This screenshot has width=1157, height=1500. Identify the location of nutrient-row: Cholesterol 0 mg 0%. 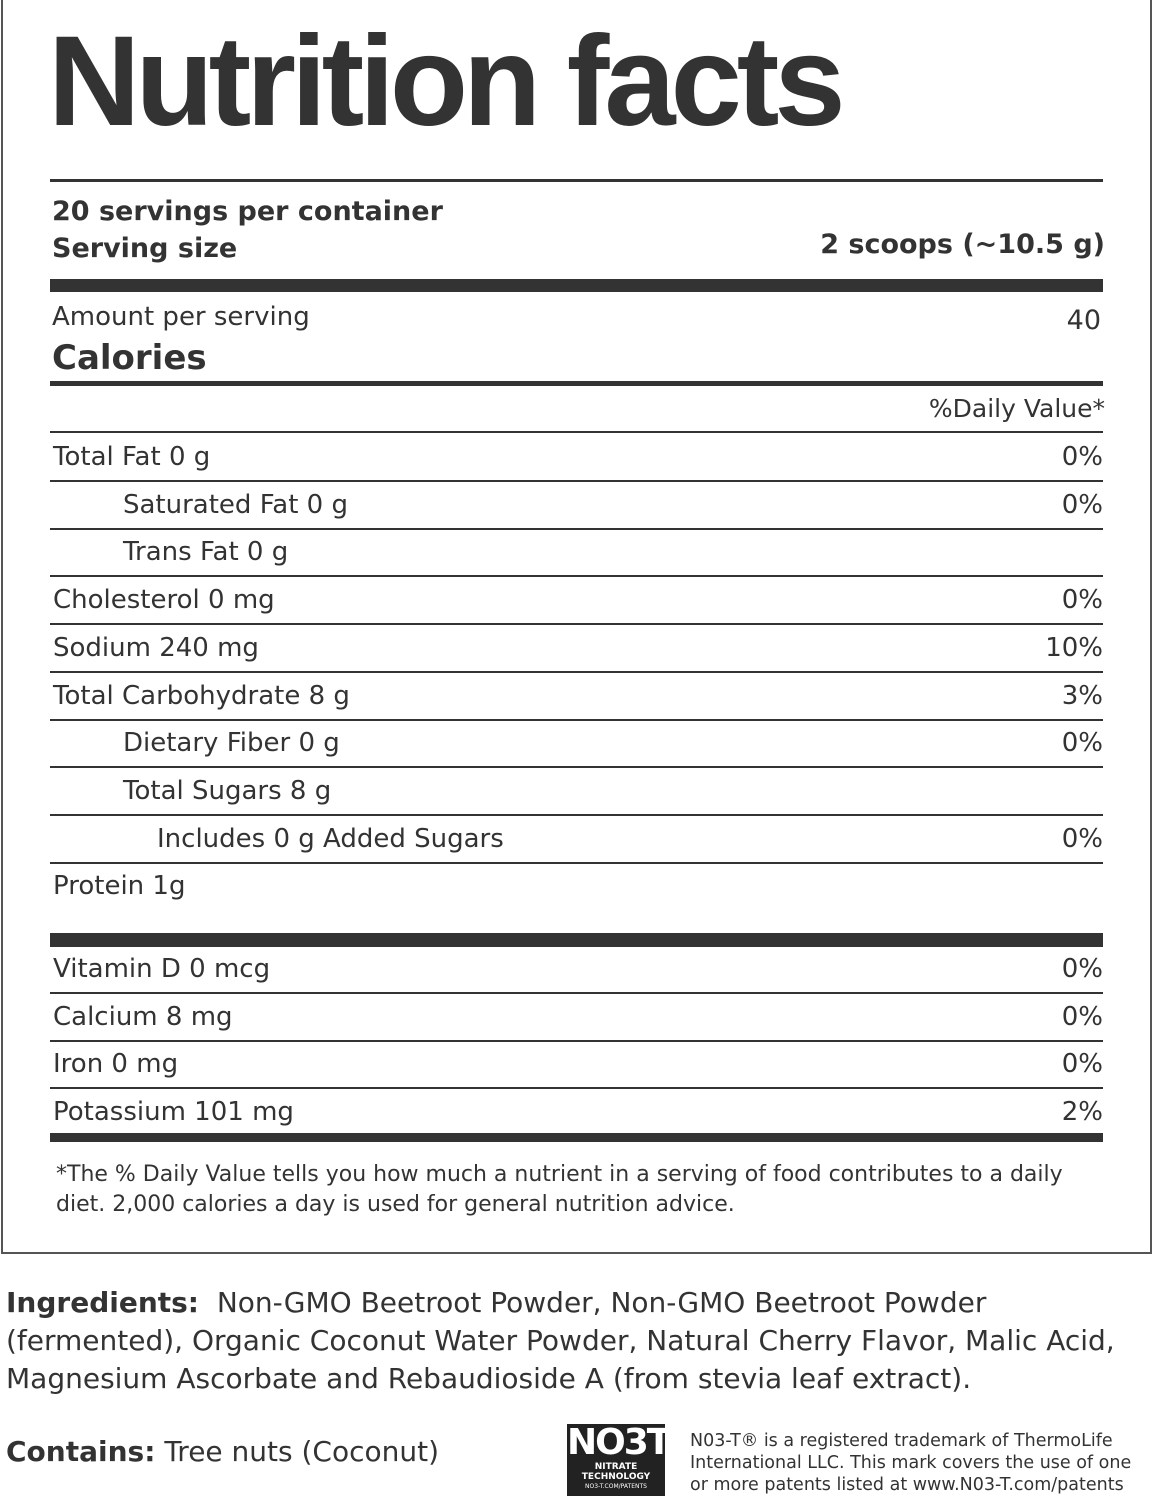
(576, 600).